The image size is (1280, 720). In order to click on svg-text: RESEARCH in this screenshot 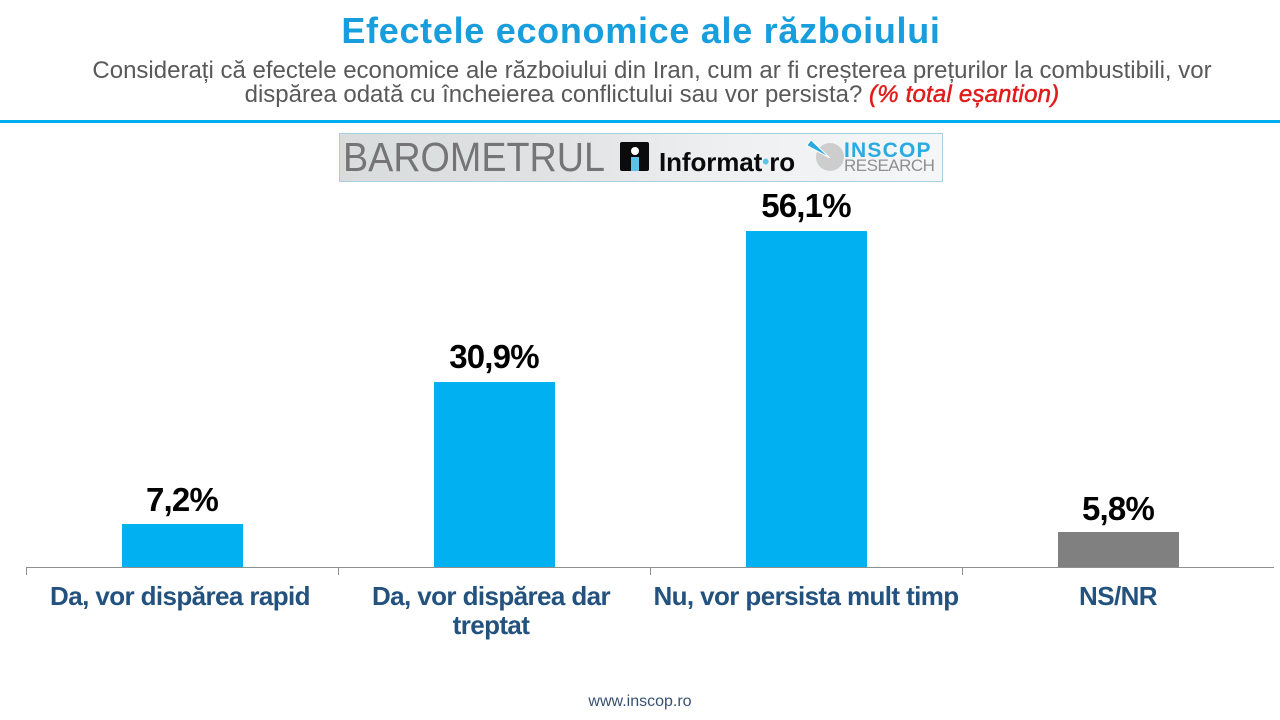, I will do `click(889, 165)`.